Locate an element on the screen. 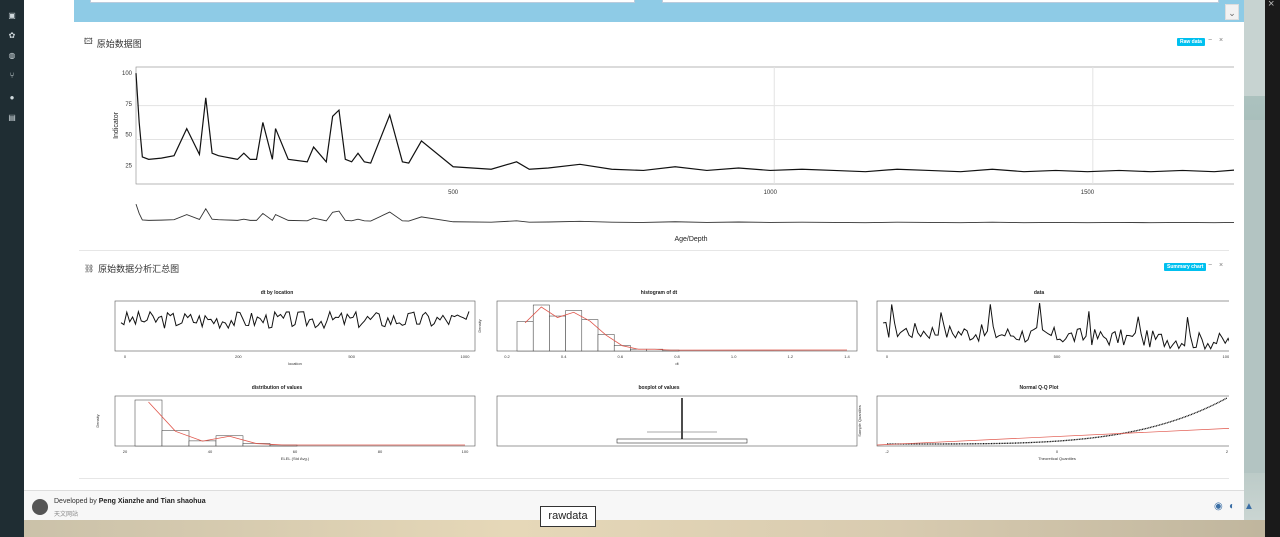 The image size is (1280, 537). summary-panel-title: ⛓ 原始数据分析汇总图 is located at coordinates (131, 268).